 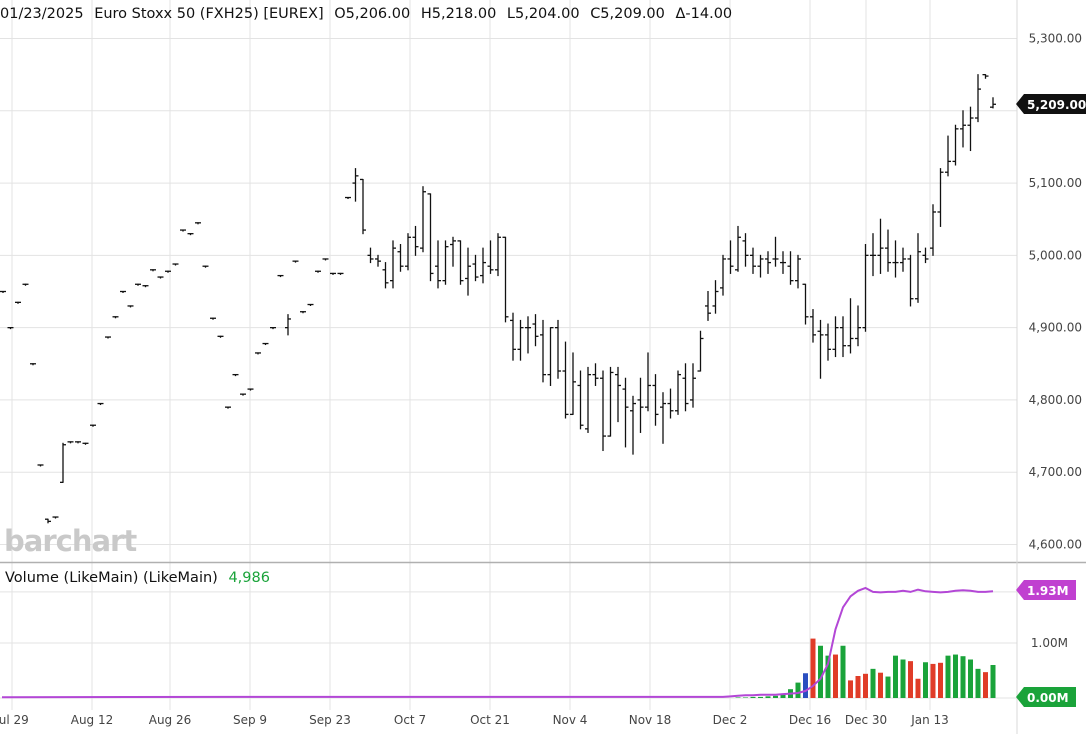 What do you see at coordinates (1055, 472) in the screenshot?
I see `price-tick-label: 4,700.00` at bounding box center [1055, 472].